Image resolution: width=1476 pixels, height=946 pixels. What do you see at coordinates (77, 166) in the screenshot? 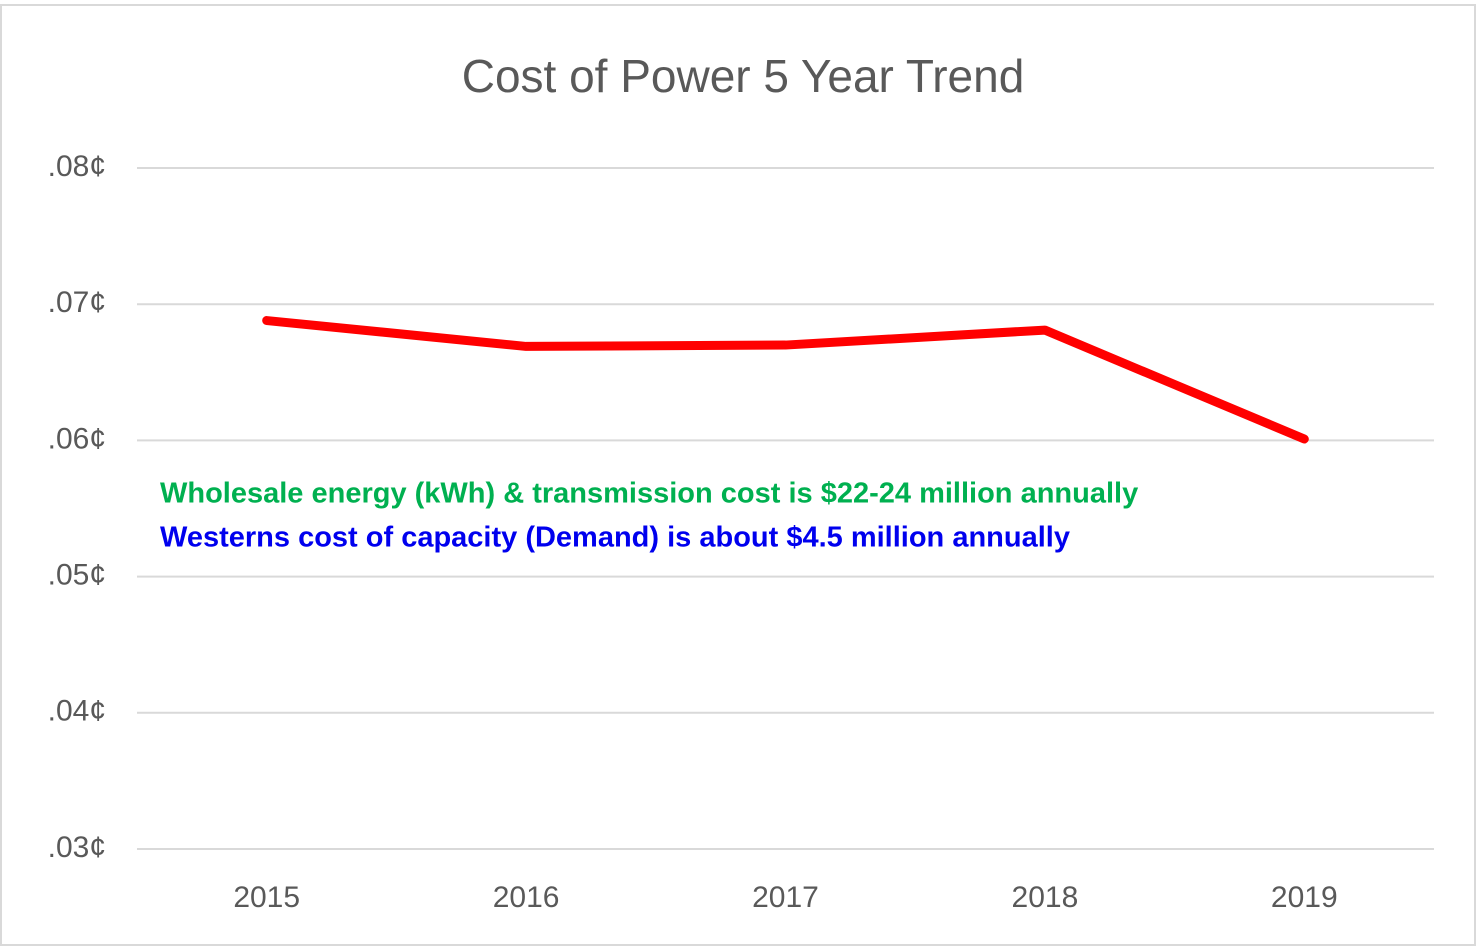
I see `y-tick-label: .08¢` at bounding box center [77, 166].